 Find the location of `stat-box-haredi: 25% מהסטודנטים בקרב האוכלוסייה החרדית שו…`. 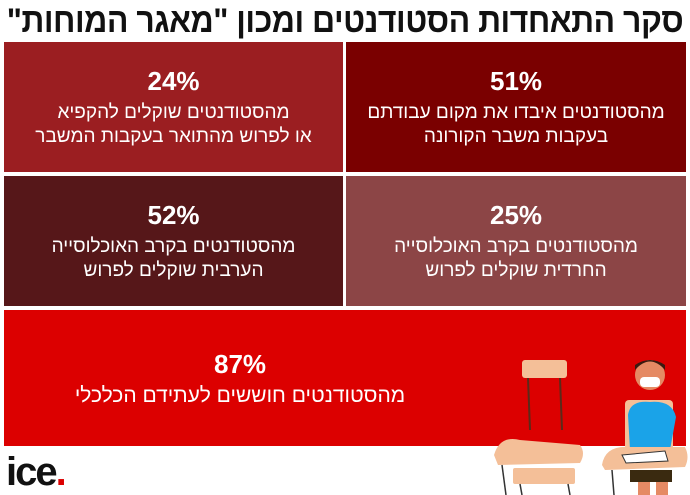

stat-box-haredi: 25% מהסטודנטים בקרב האוכלוסייה החרדית שו… is located at coordinates (516, 241).